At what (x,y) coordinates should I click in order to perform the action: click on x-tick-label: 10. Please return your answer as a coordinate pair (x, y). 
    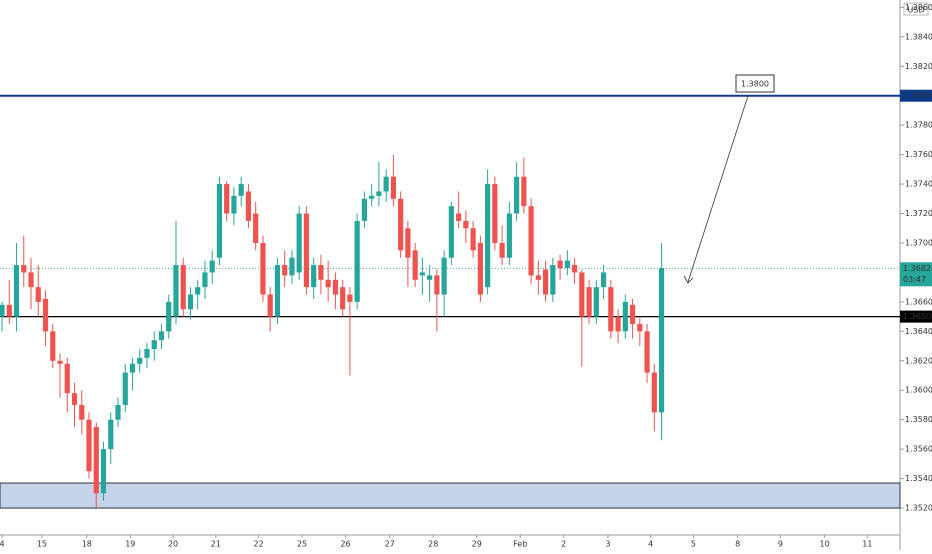
    Looking at the image, I should click on (825, 544).